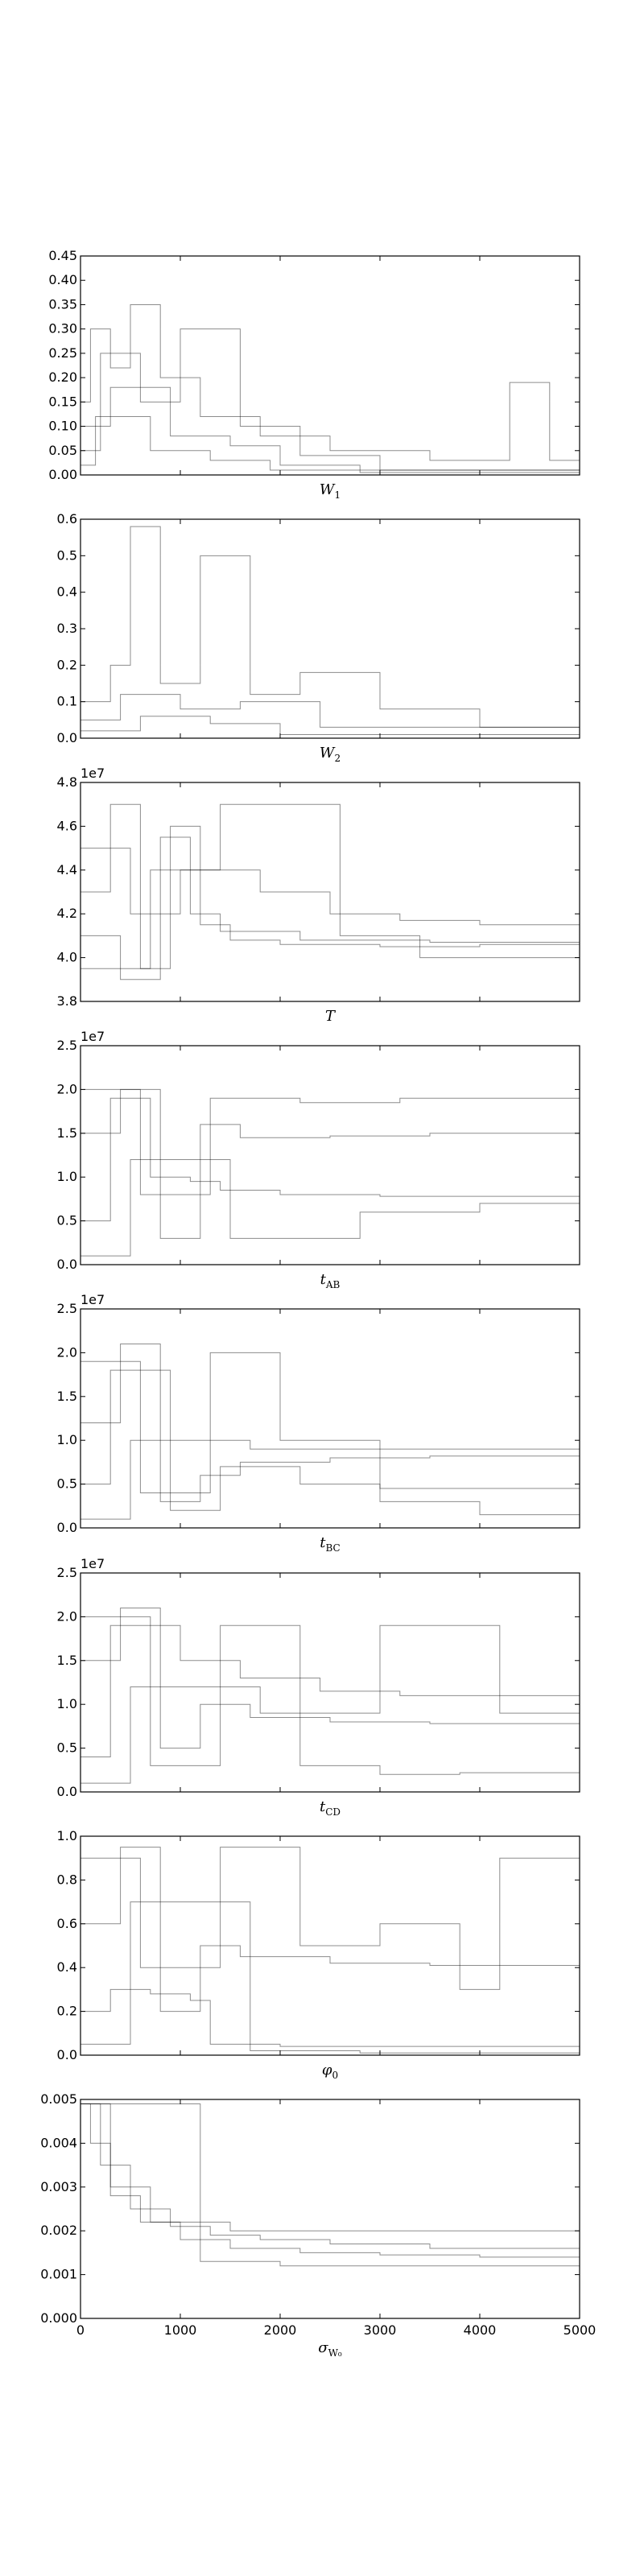  What do you see at coordinates (58, 2099) in the screenshot?
I see `y-tick-label: 0.005` at bounding box center [58, 2099].